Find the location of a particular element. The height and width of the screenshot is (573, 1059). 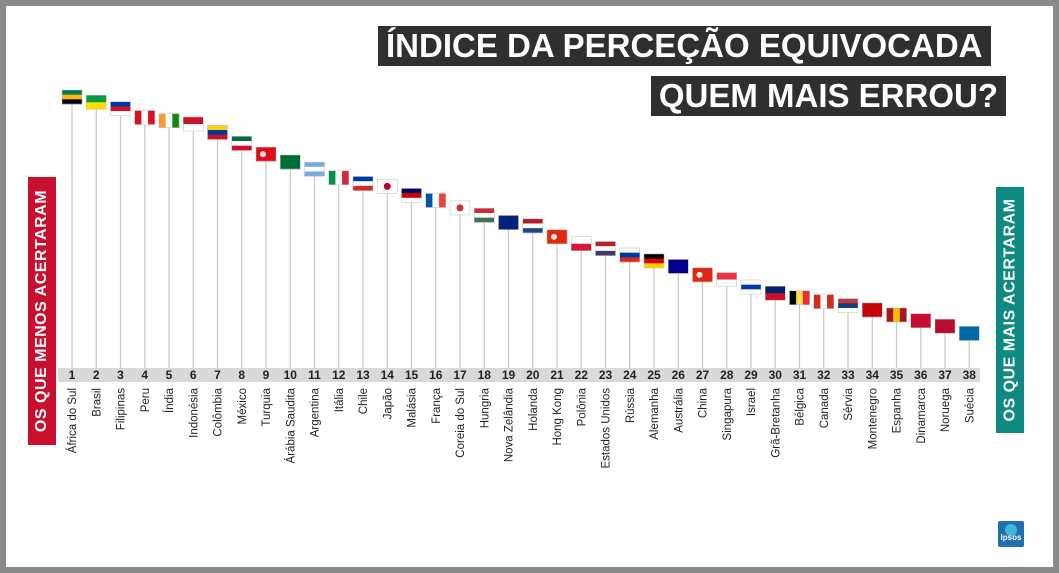

rank-label-14: 14 is located at coordinates (388, 375).